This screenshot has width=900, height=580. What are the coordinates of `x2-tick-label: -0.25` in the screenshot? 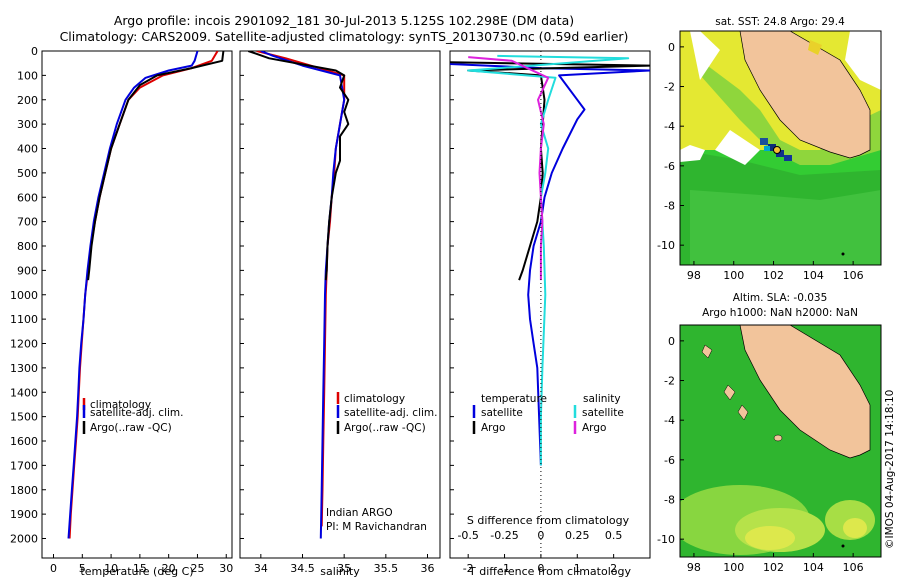 It's located at (504, 535).